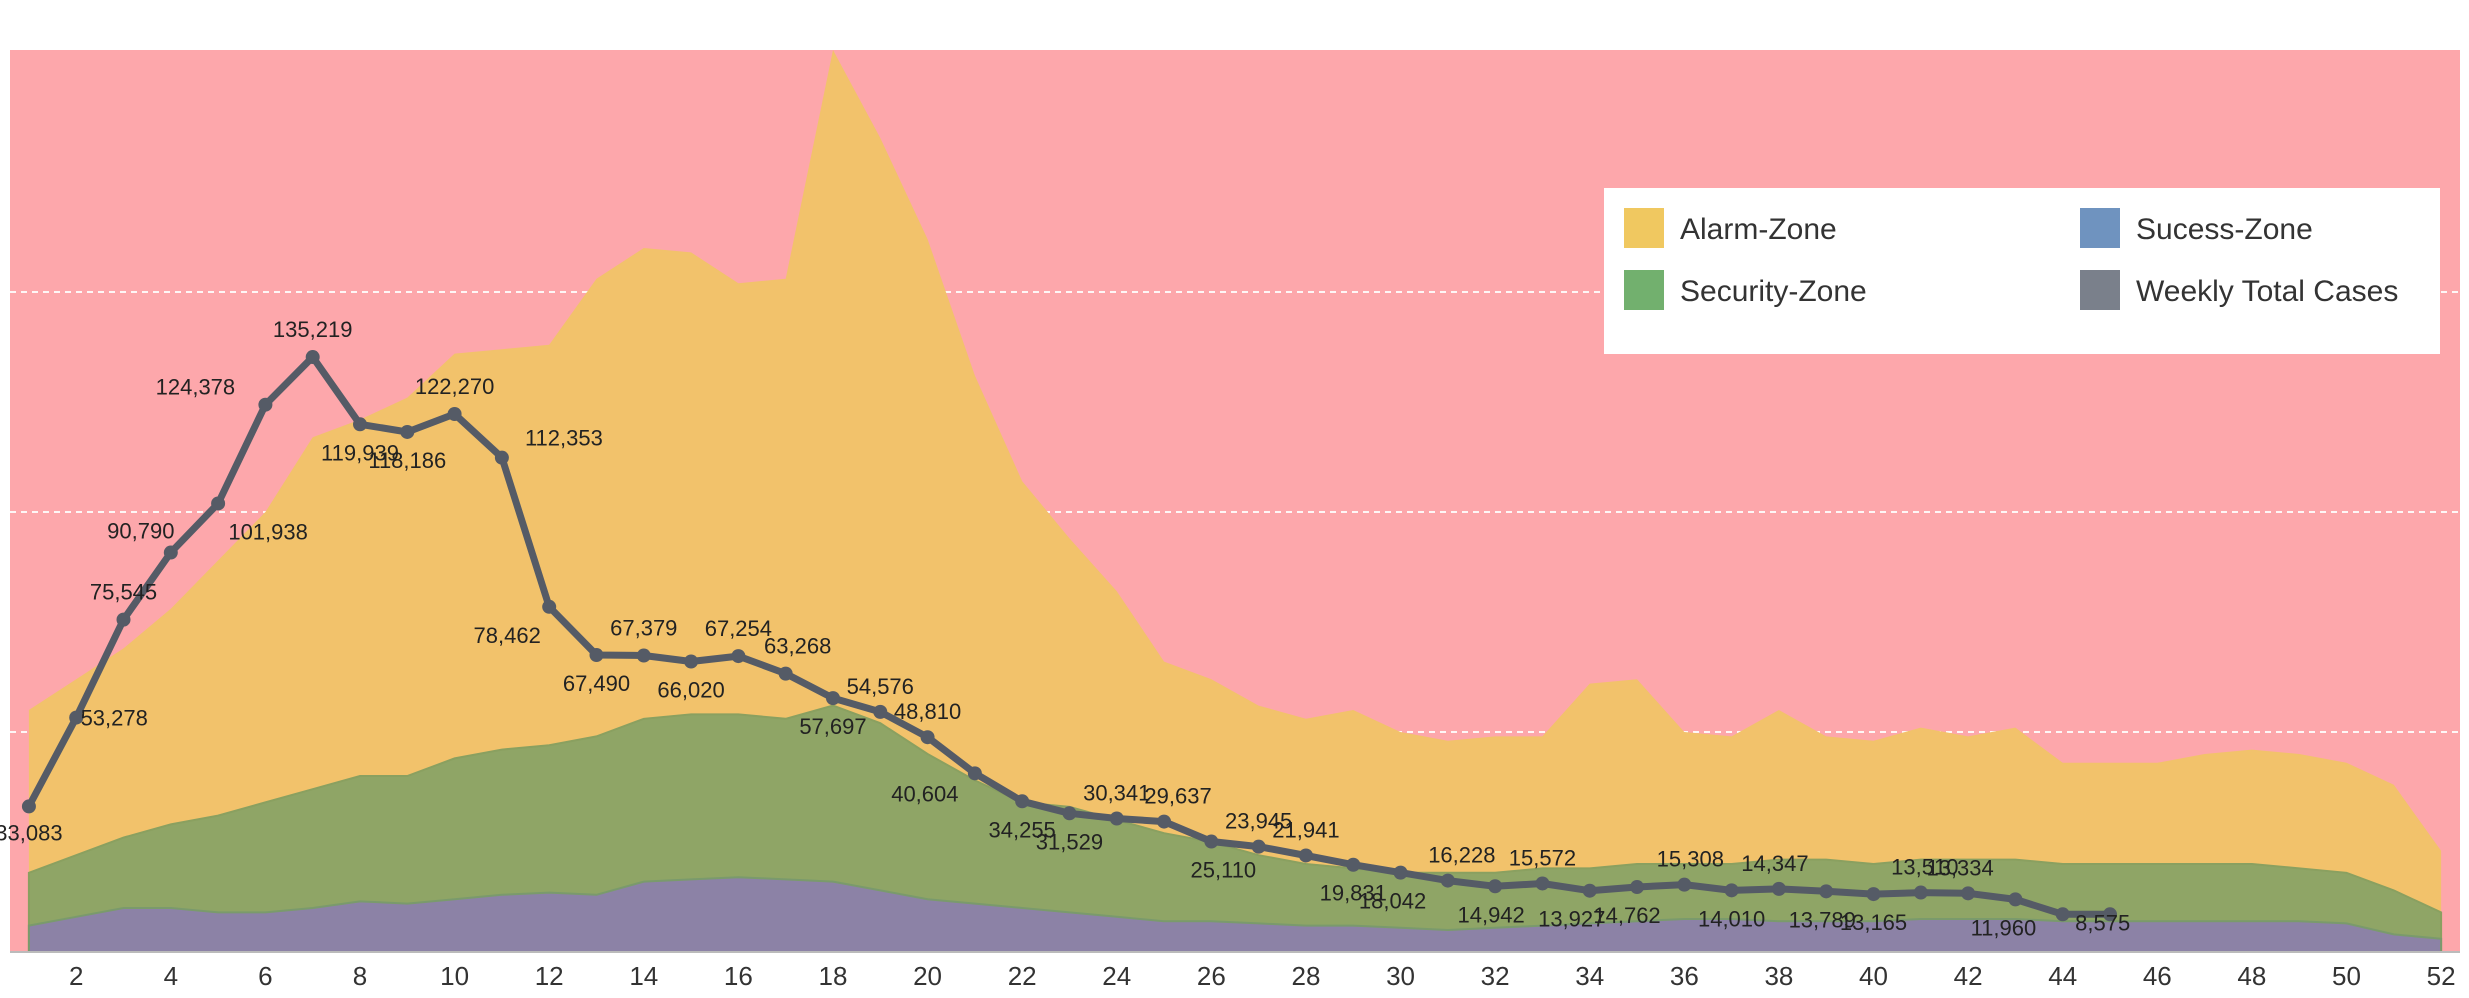 This screenshot has height=998, width=2469. I want to click on legend-label: Alarm-Zone, so click(1758, 229).